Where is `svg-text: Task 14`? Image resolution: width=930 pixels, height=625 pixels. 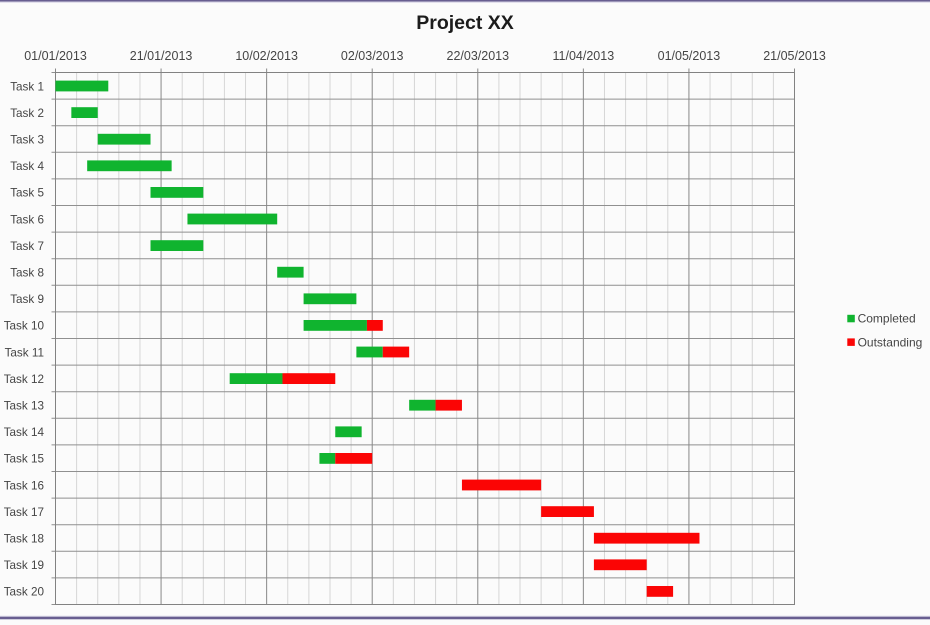 svg-text: Task 14 is located at coordinates (24, 432).